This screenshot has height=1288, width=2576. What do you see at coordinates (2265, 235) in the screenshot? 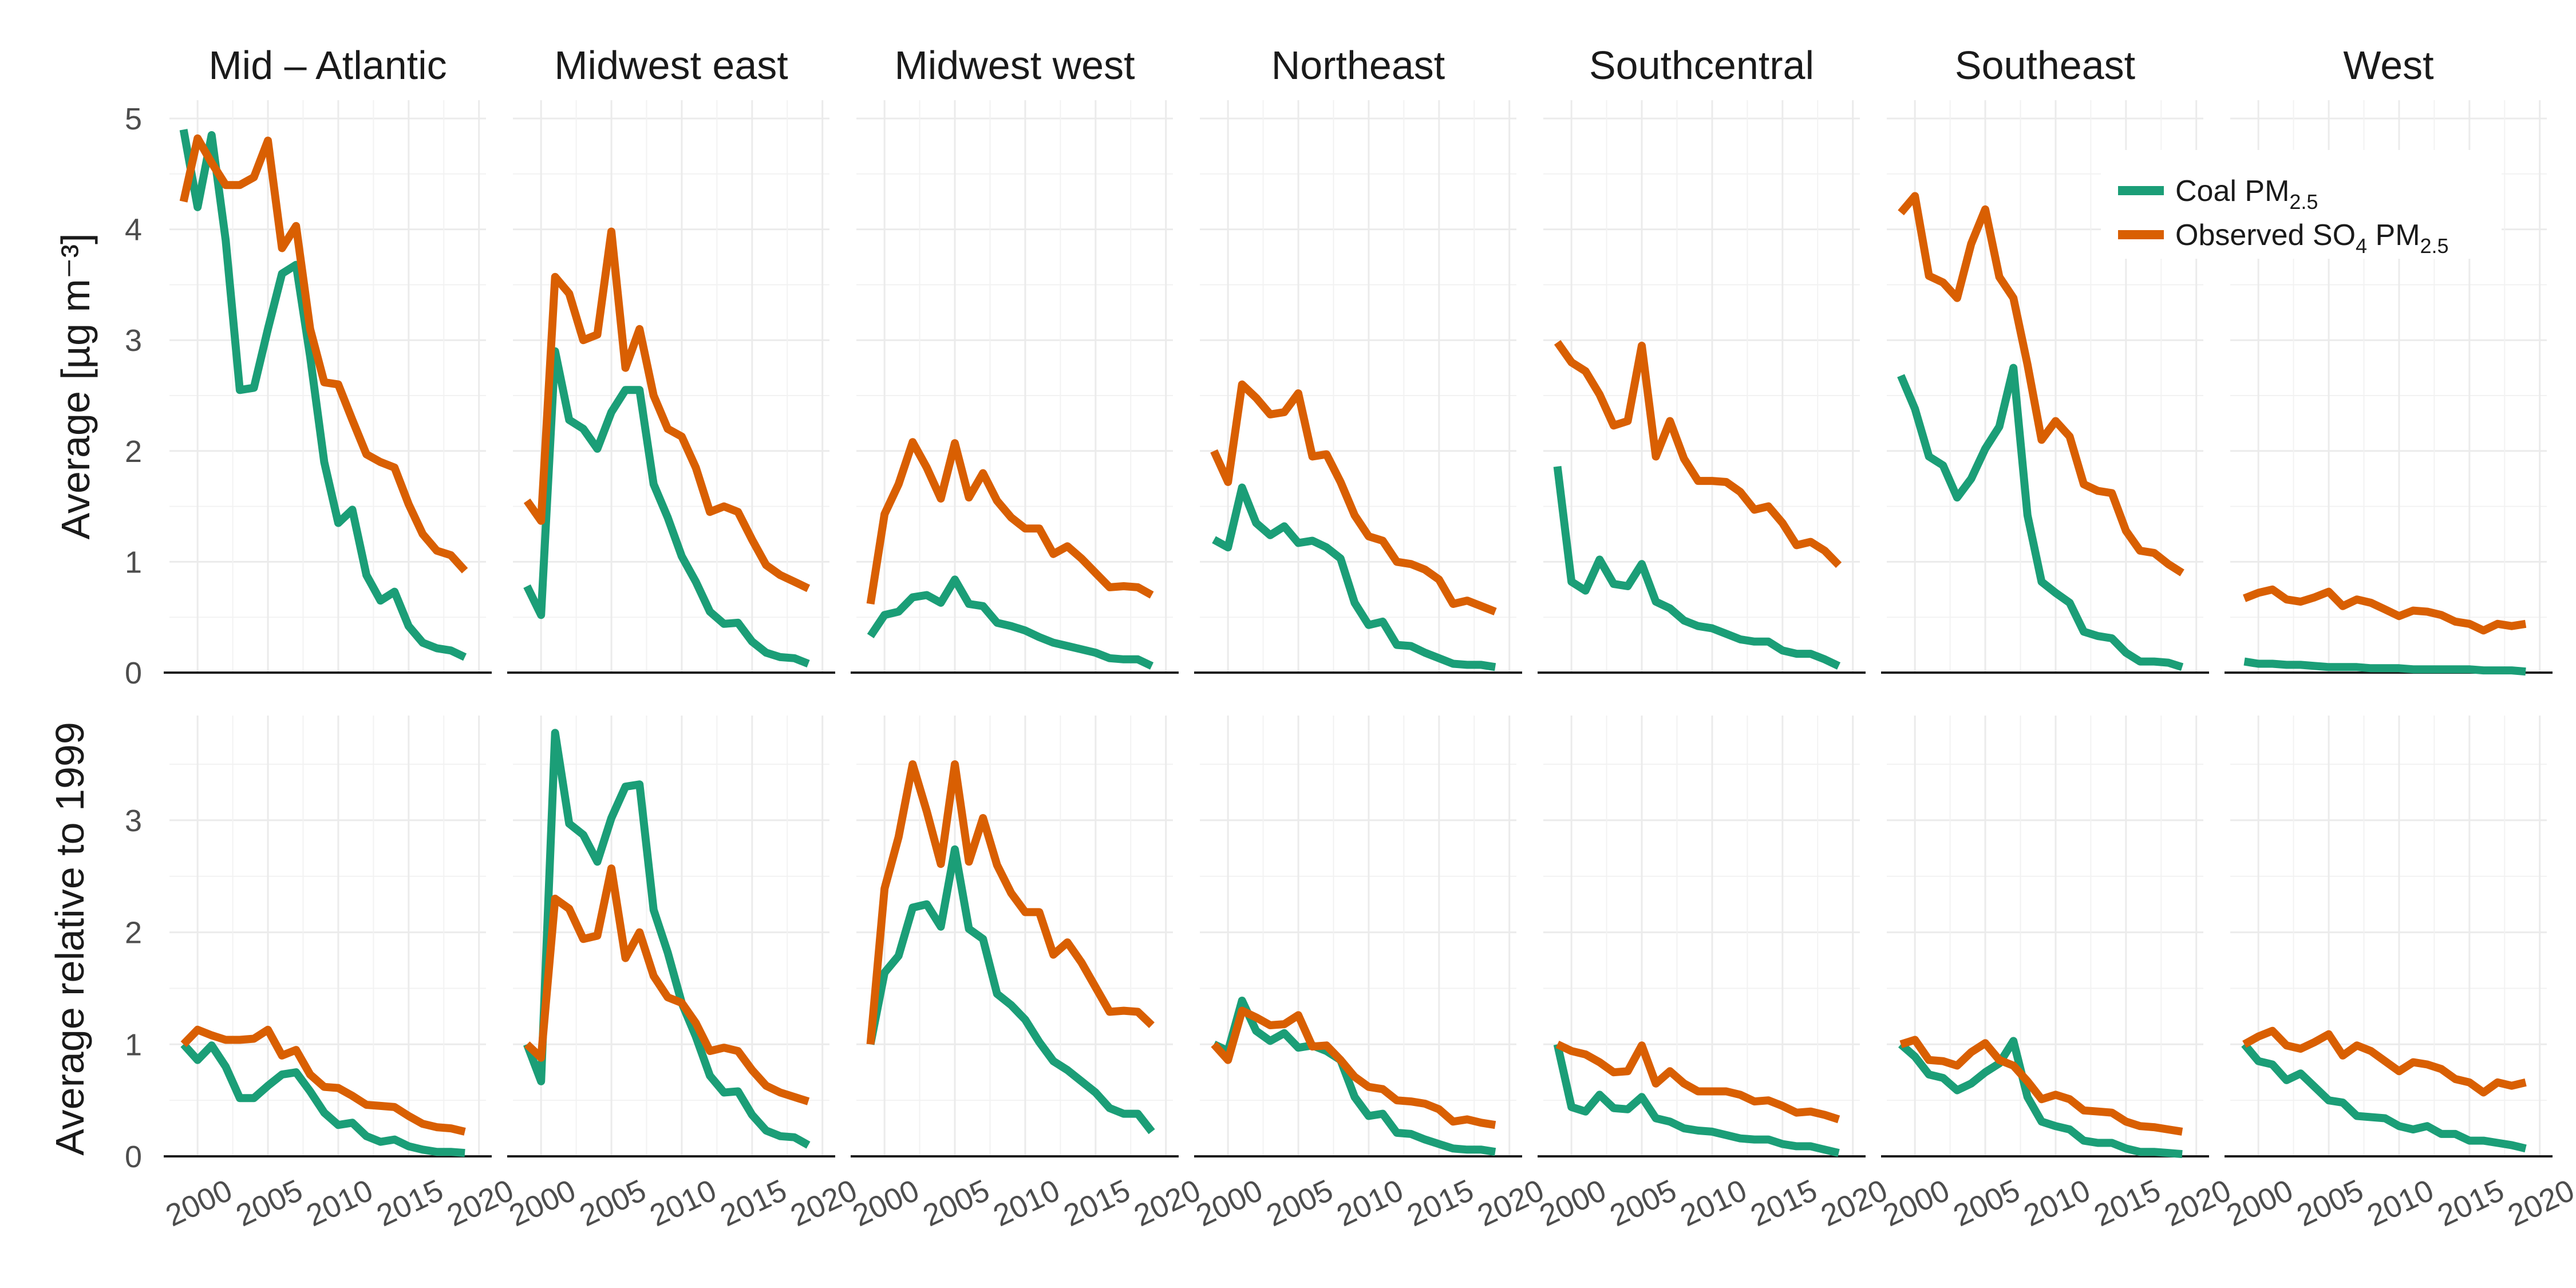
I see `legend-text-part: Observed SO` at bounding box center [2265, 235].